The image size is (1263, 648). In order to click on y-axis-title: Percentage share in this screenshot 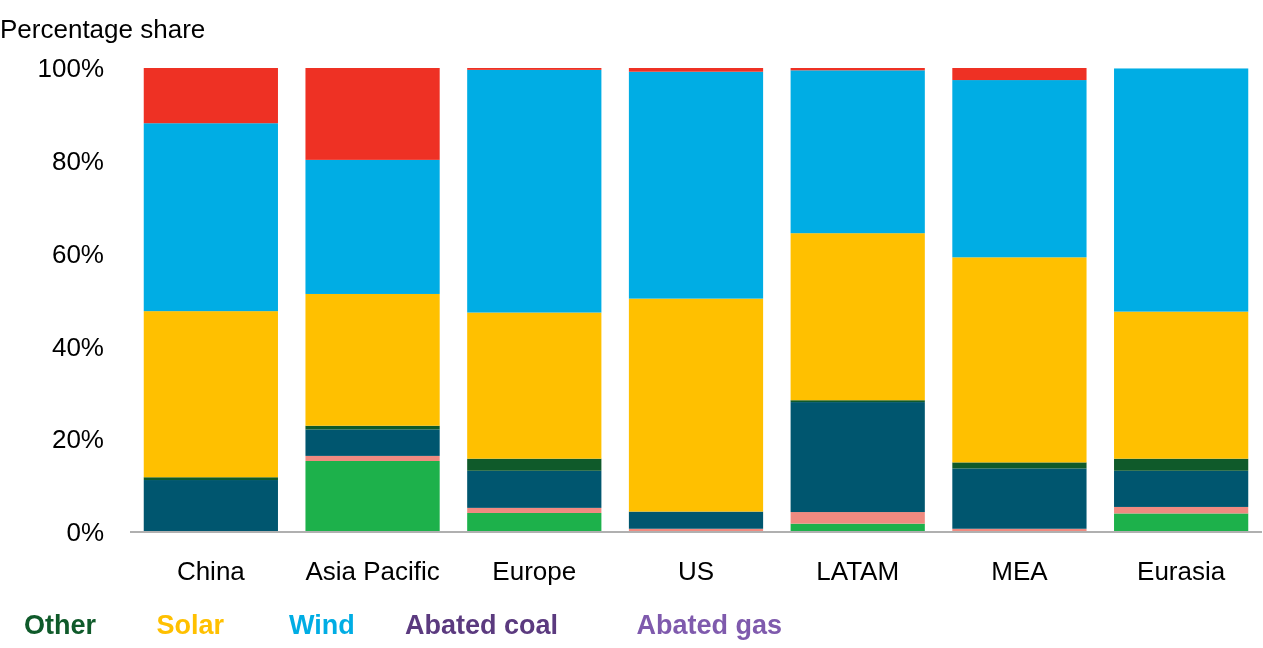, I will do `click(103, 29)`.